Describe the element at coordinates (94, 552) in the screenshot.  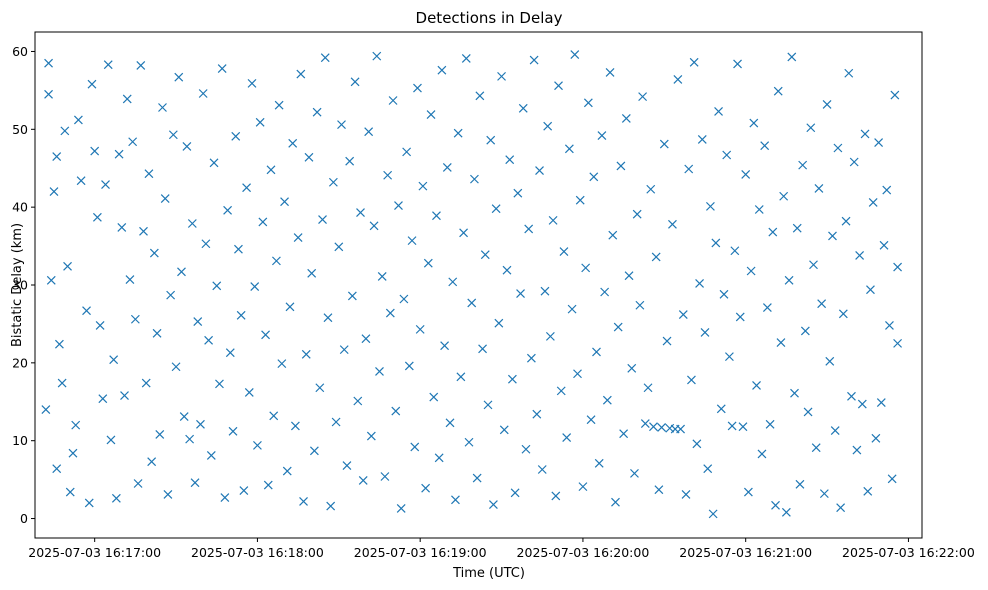
I see `x-tick-label: 2025-07-03 16:17:00` at that location.